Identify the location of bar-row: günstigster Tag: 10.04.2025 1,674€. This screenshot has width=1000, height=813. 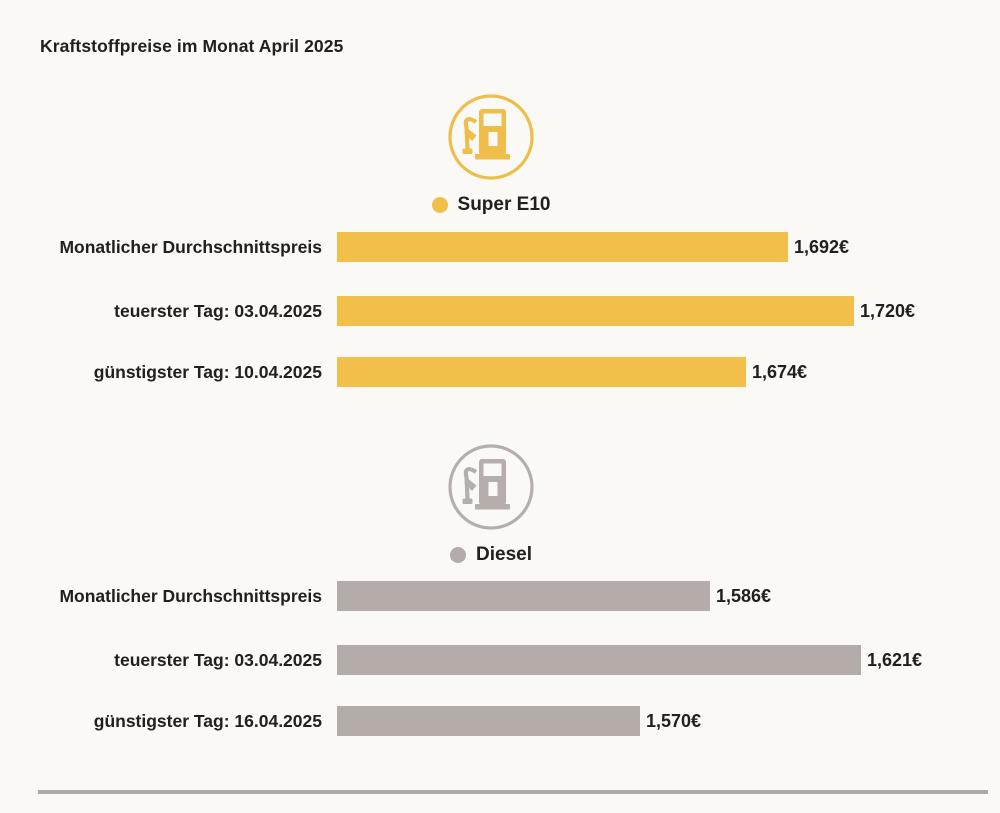
(403, 372).